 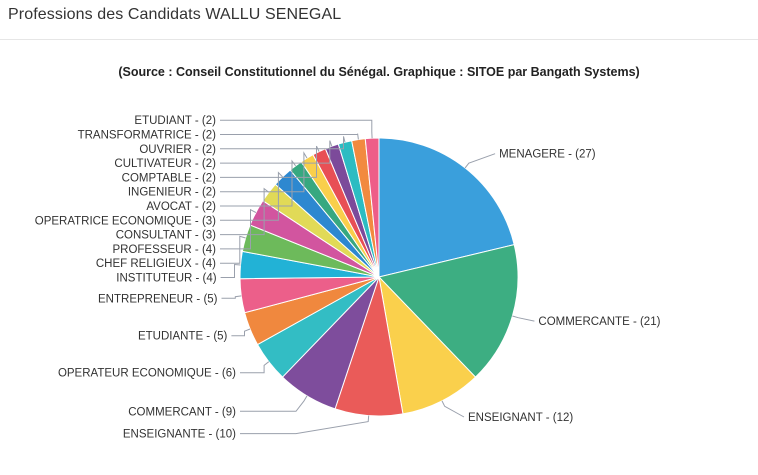 What do you see at coordinates (156, 264) in the screenshot?
I see `slice-label-chef-religieux: CHEF RELIGIEUX - (4)` at bounding box center [156, 264].